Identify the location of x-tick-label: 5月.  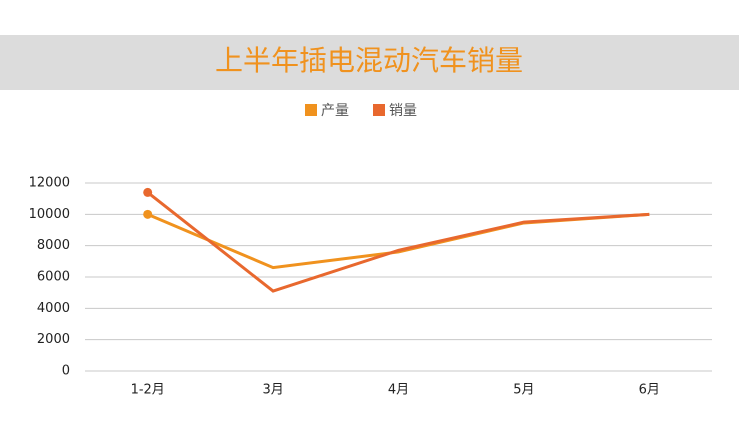
(523, 390).